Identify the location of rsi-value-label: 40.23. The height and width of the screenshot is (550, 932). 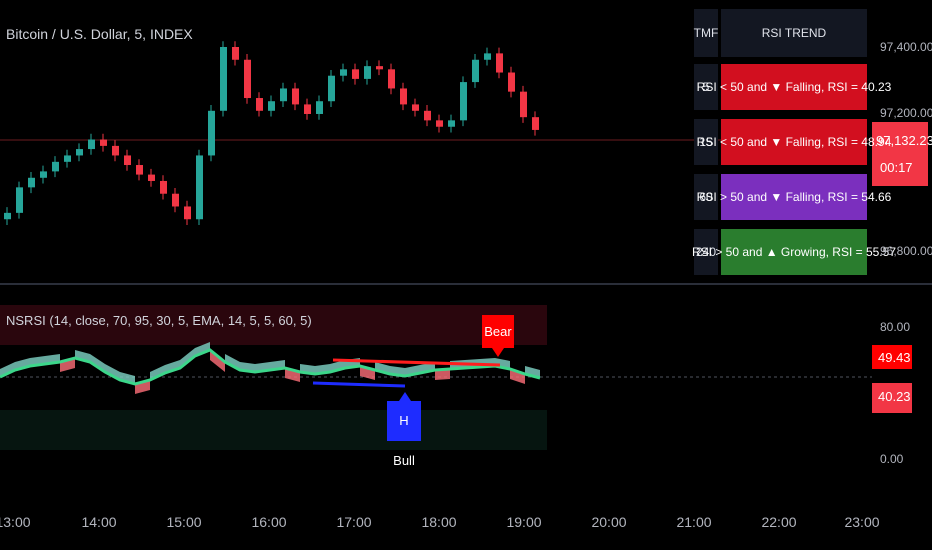
(894, 396).